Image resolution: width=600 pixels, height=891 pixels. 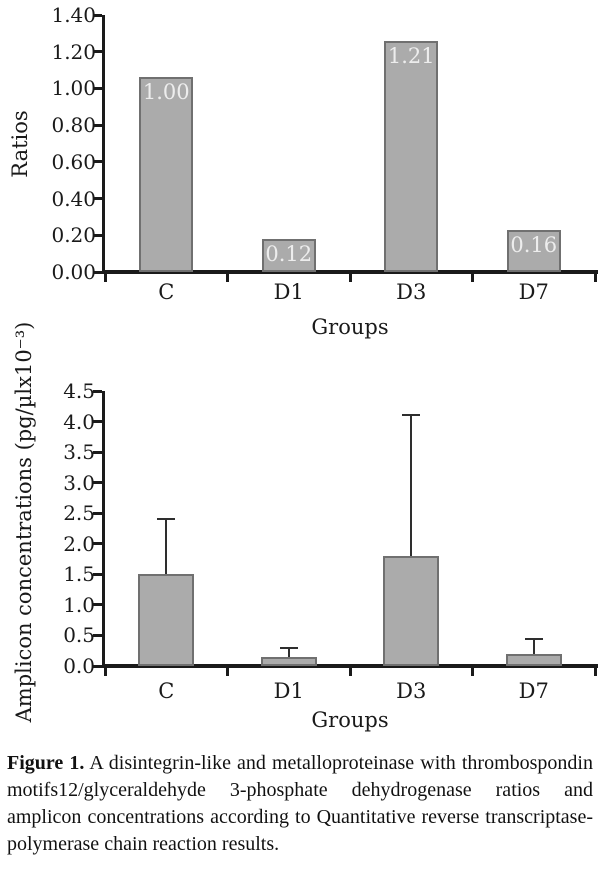 What do you see at coordinates (79, 543) in the screenshot?
I see `y-tick-label: 2.0` at bounding box center [79, 543].